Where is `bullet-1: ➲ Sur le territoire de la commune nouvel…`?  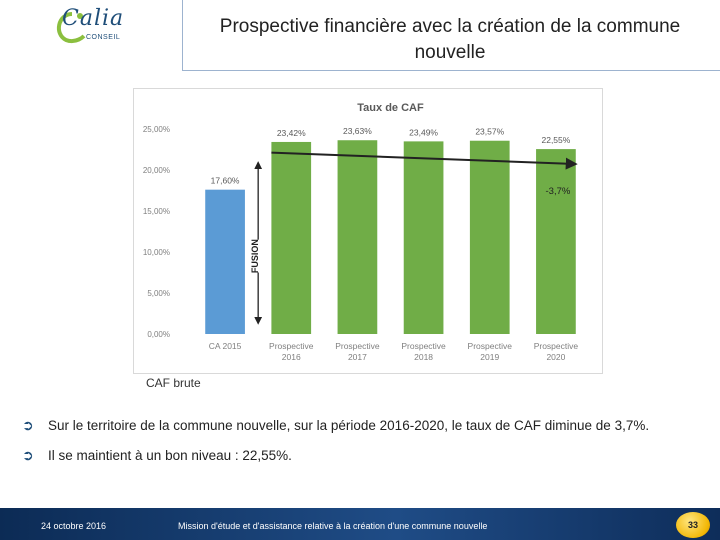
bullet-1: ➲ Sur le territoire de la commune nouvel… is located at coordinates (335, 425).